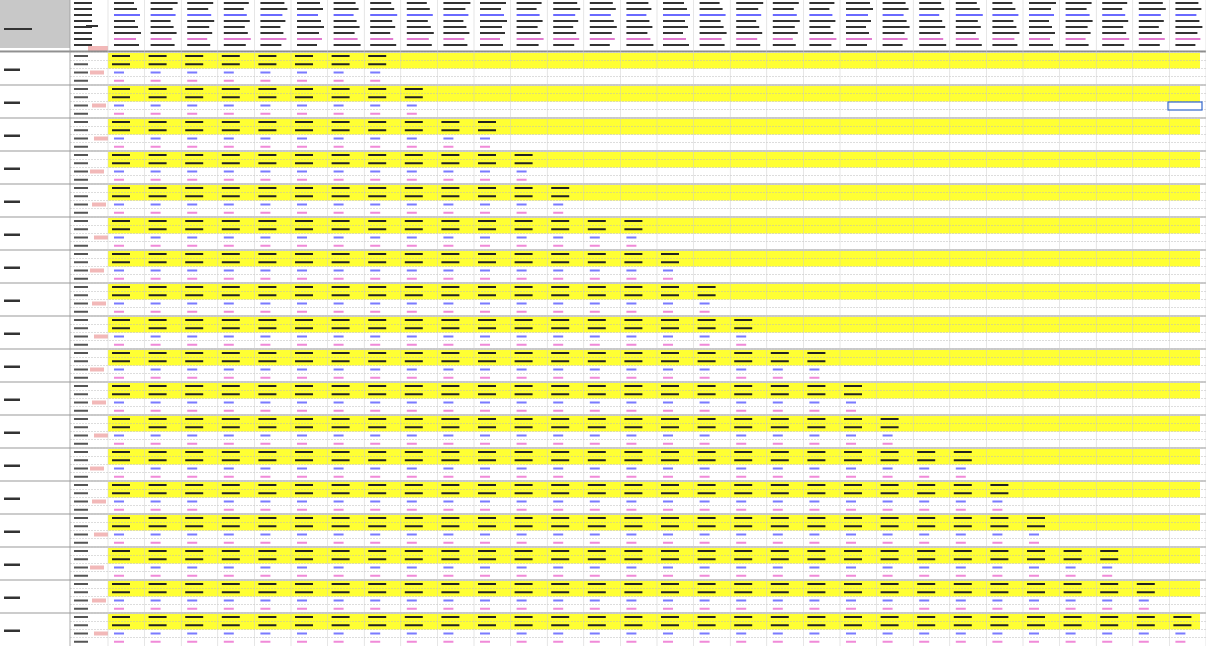 Image resolution: width=1206 pixels, height=646 pixels. What do you see at coordinates (101, 633) in the screenshot?
I see `total-cell` at bounding box center [101, 633].